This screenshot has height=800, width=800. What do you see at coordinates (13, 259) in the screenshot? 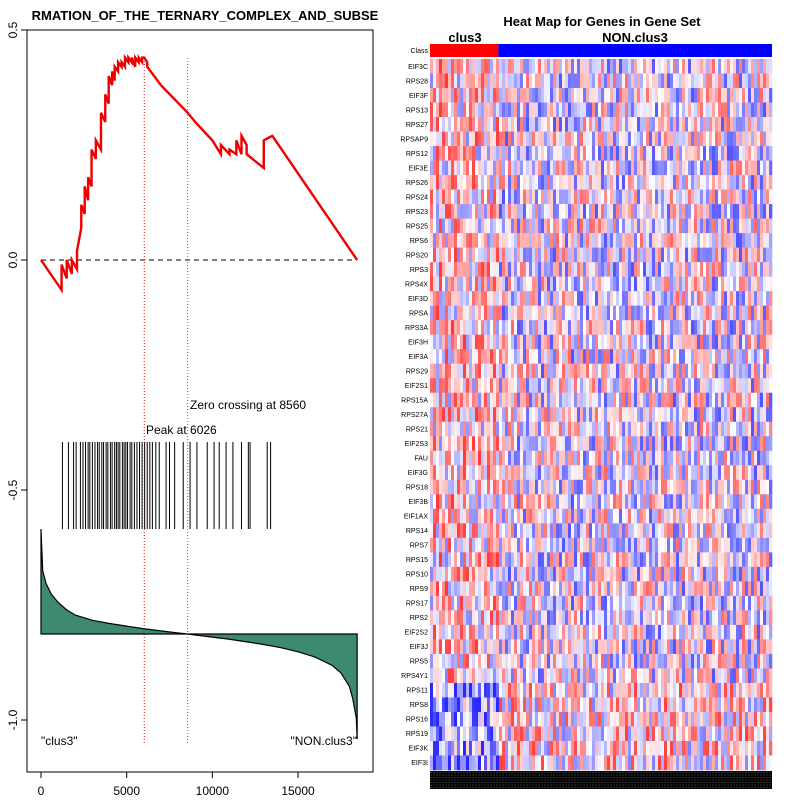
I see `y-tick-label: 0.0` at bounding box center [13, 259].